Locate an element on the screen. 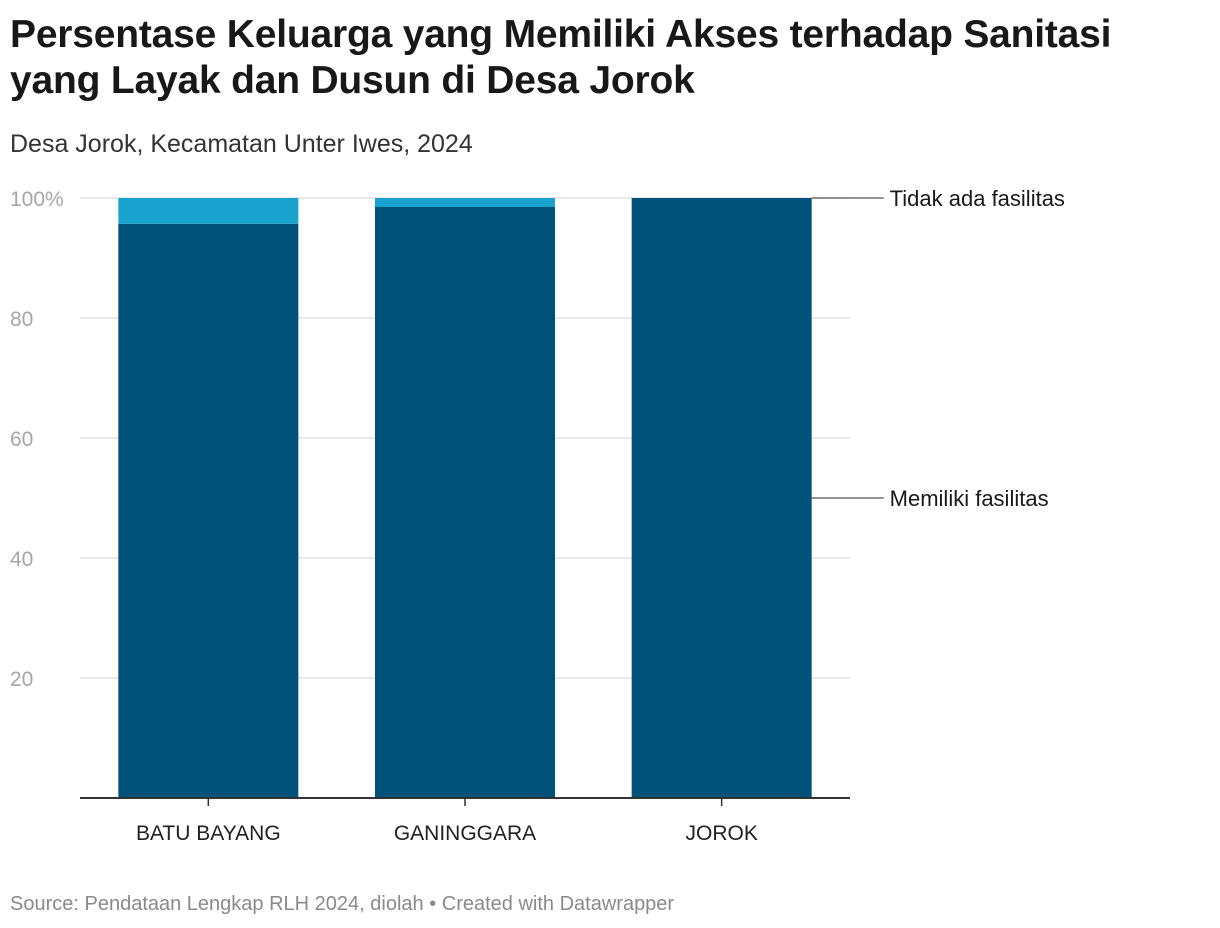  y-tick-label: 100% is located at coordinates (37, 199).